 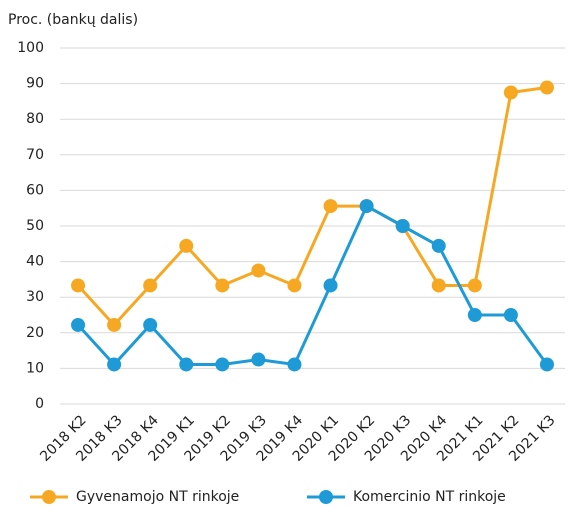 I want to click on y-tick-label: 20, so click(x=35, y=333).